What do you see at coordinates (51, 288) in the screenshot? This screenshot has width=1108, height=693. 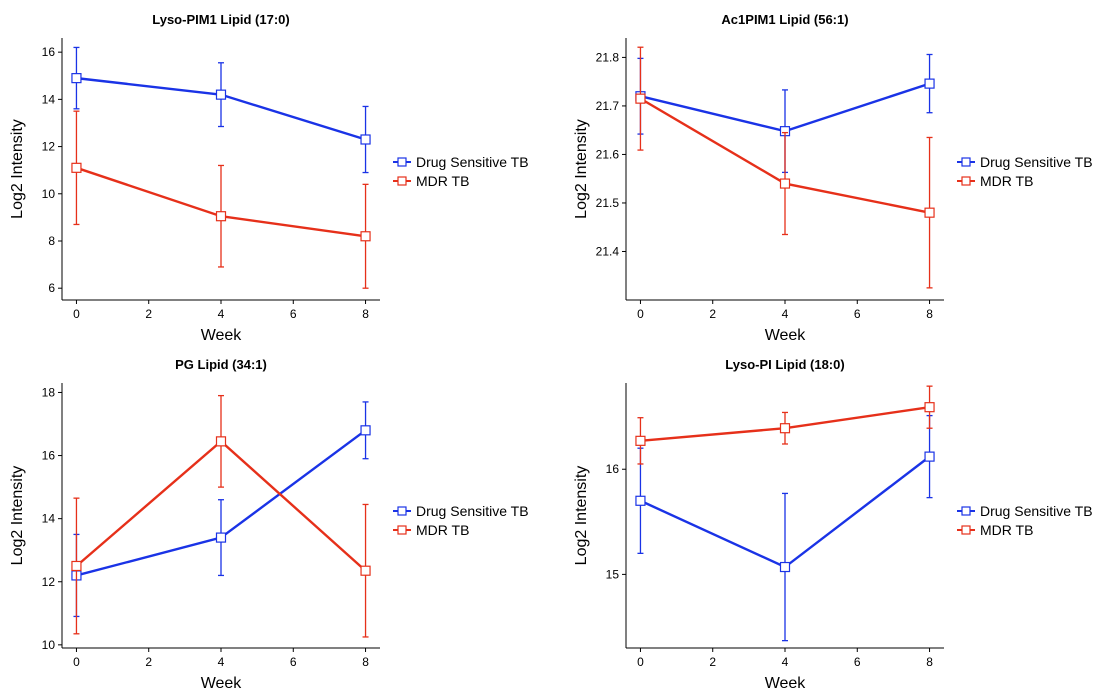 I see `y-tick-label: 6` at bounding box center [51, 288].